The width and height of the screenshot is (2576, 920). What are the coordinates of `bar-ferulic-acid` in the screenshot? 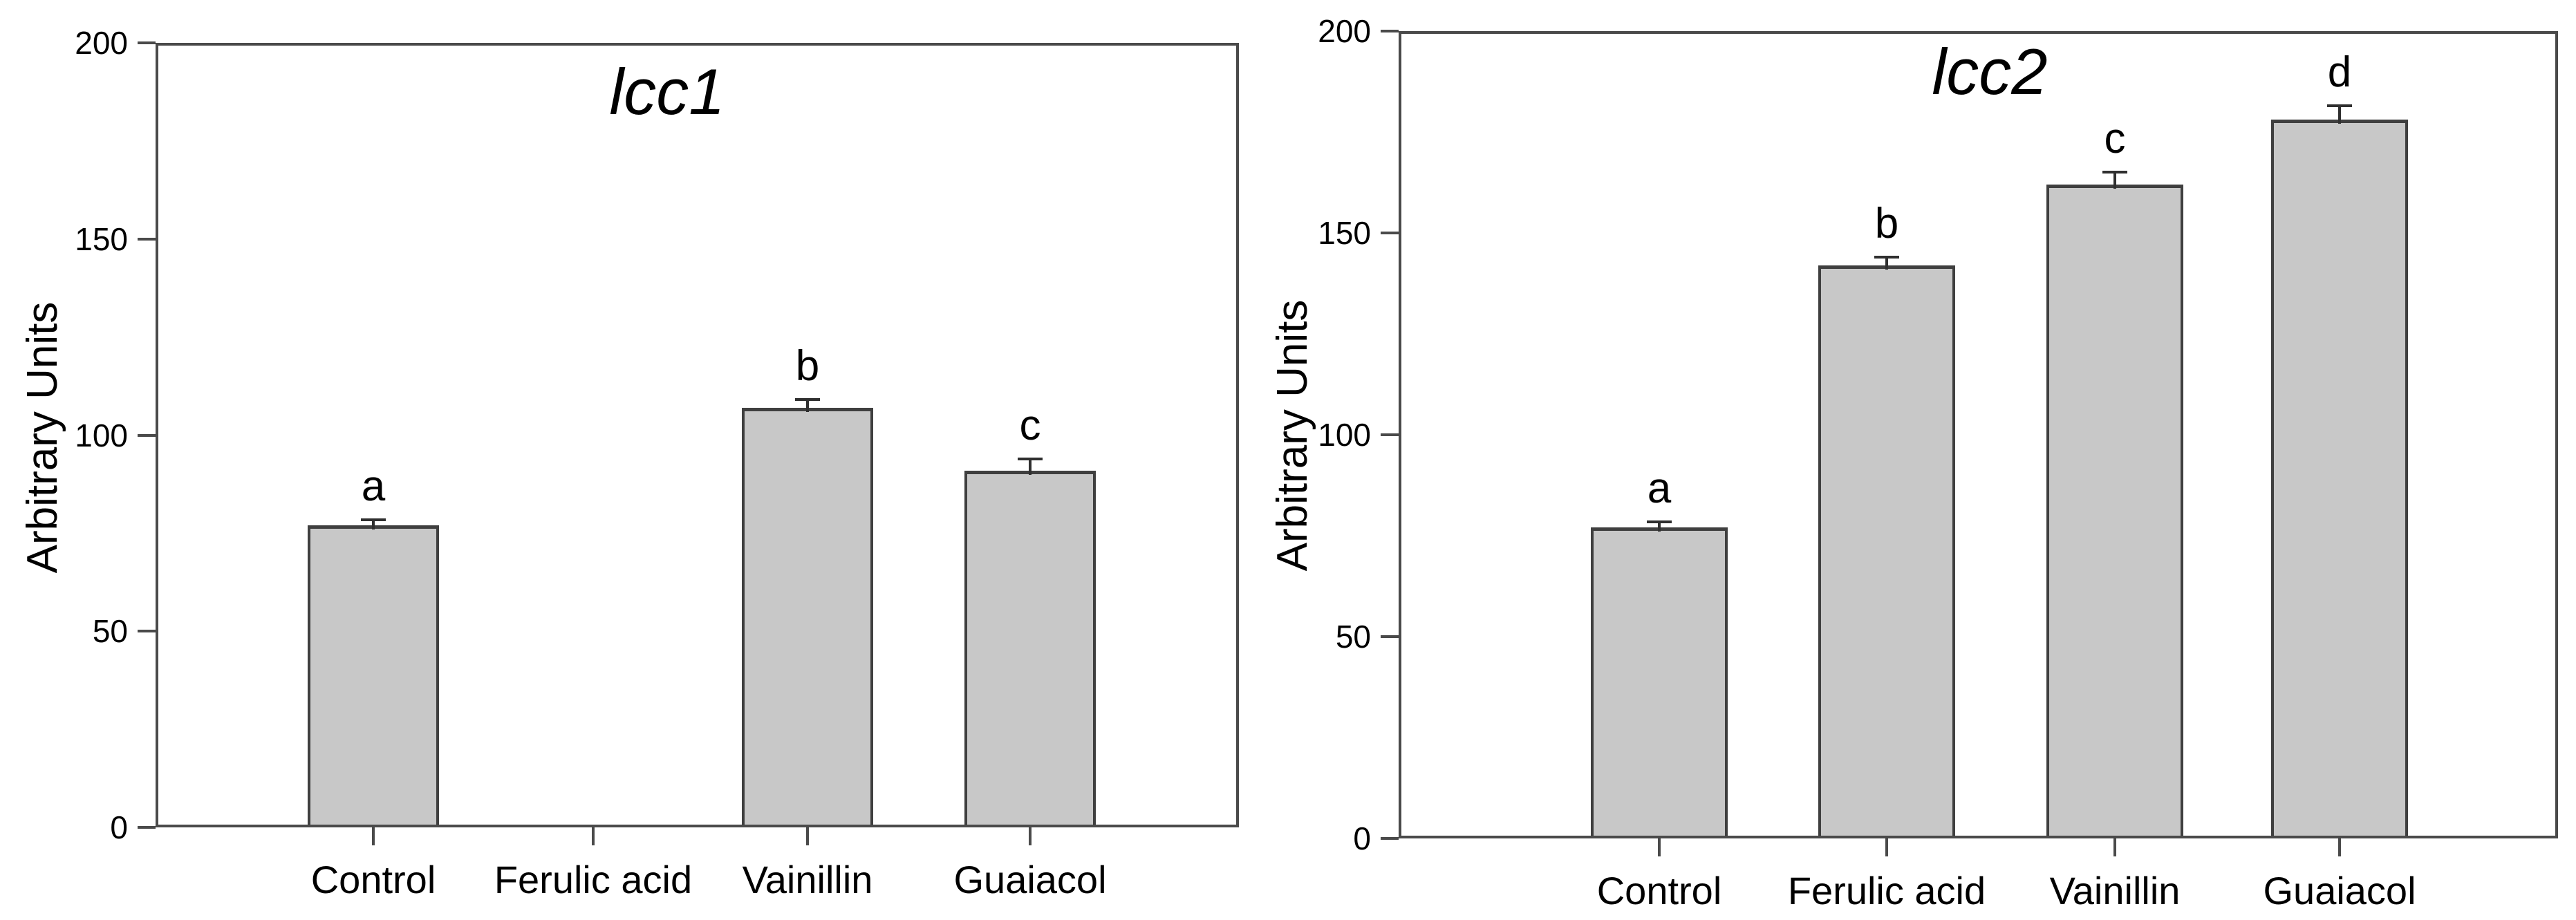 It's located at (1886, 551).